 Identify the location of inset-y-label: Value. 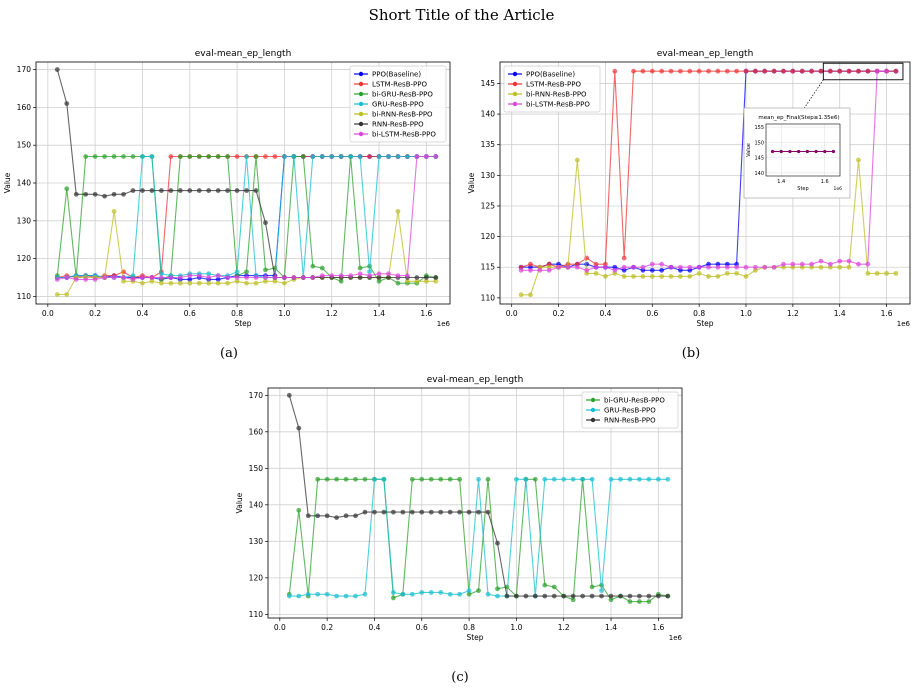
(749, 150).